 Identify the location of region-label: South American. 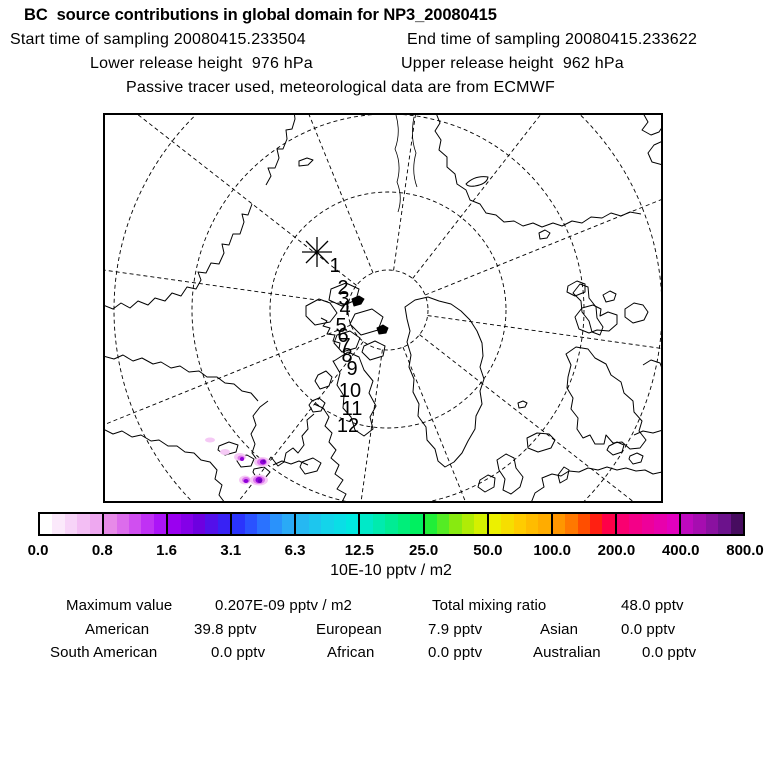
(104, 652).